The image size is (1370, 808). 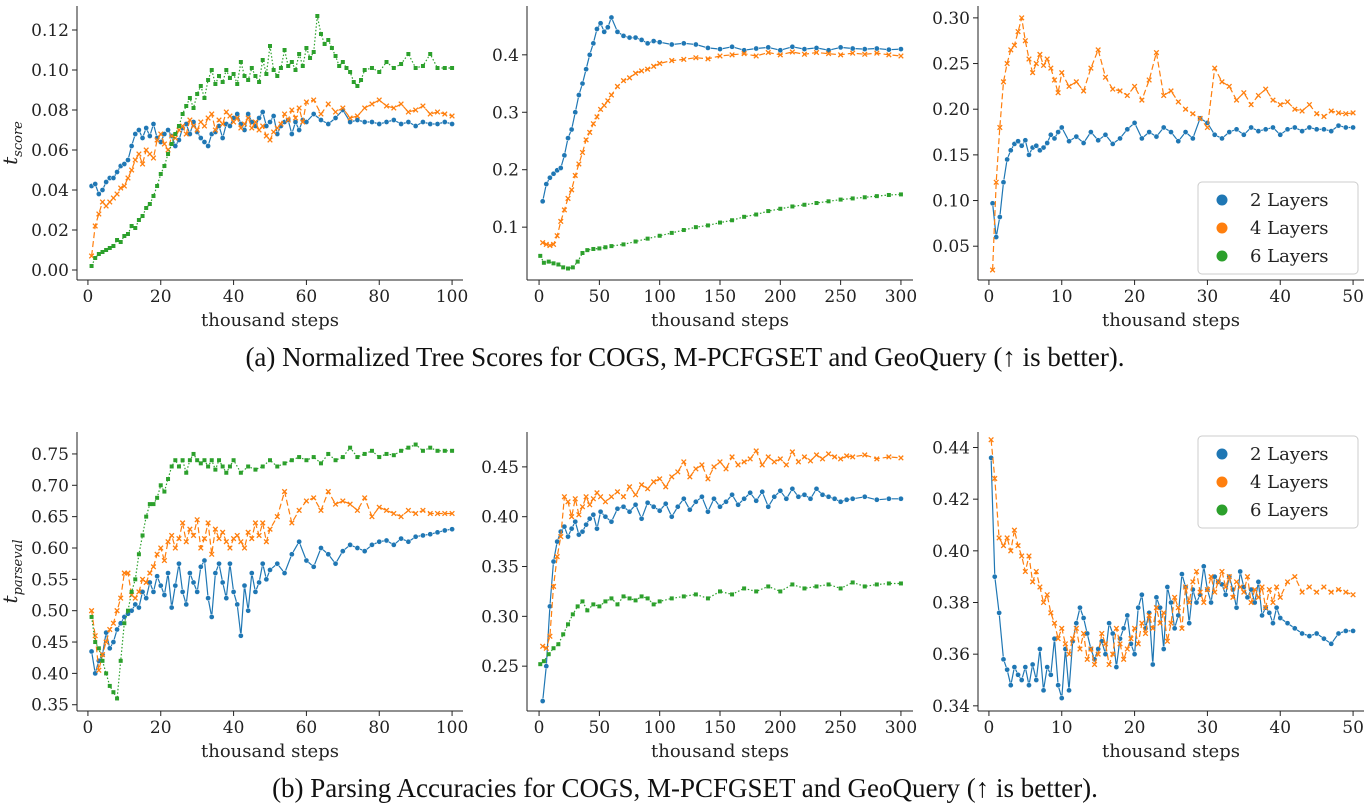 I want to click on panel-b-2-series-6-layers, so click(x=720, y=623).